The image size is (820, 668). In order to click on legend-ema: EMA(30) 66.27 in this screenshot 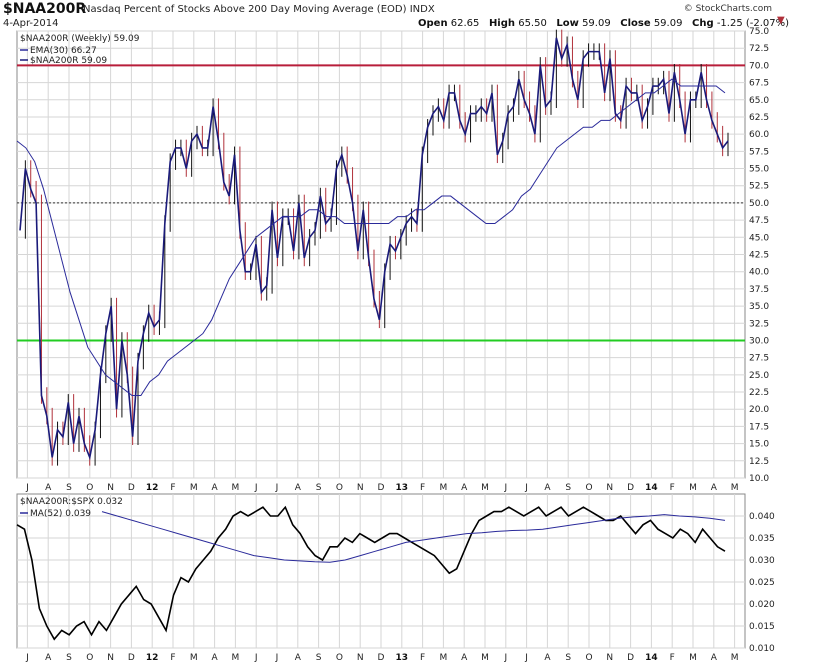, I will do `click(63, 51)`.